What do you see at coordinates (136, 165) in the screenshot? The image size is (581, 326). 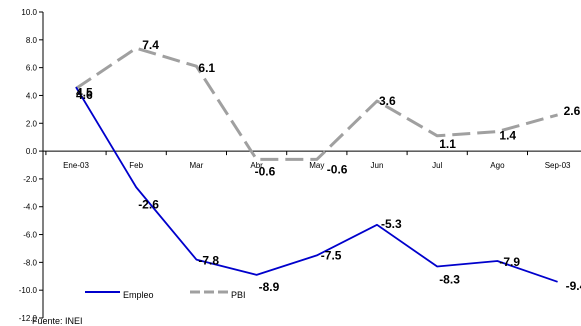 I see `x-tick-label: Feb` at bounding box center [136, 165].